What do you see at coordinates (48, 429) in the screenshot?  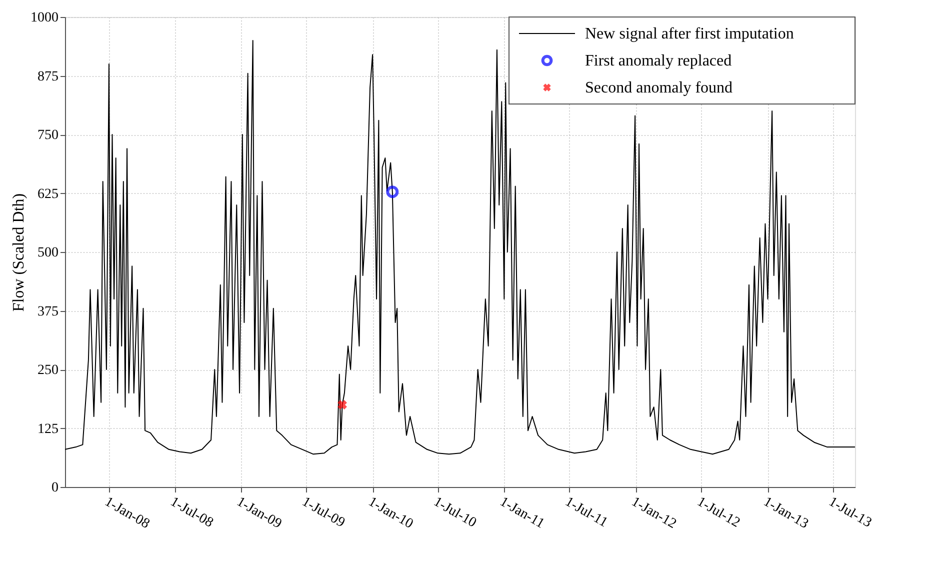 I see `y-tick-label: 125` at bounding box center [48, 429].